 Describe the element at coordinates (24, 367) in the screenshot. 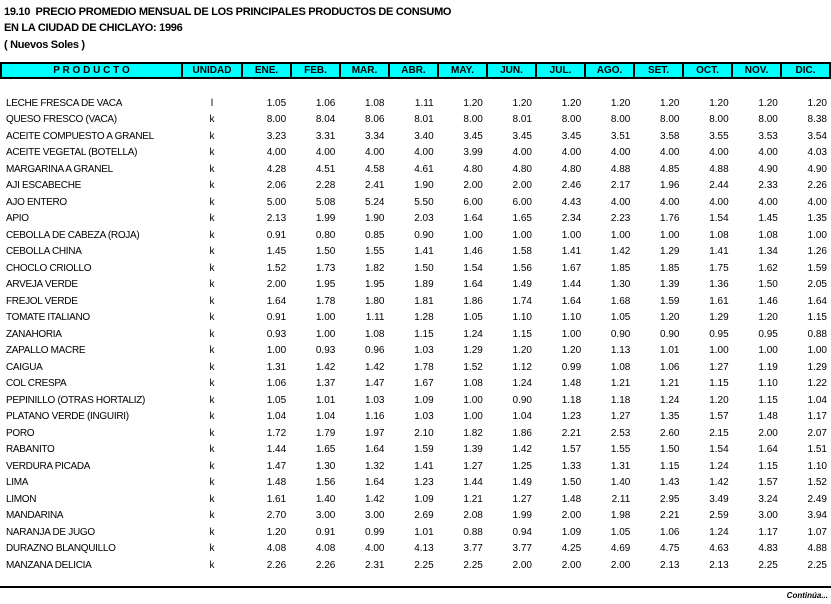

I see `product-name: CAIGUA` at that location.